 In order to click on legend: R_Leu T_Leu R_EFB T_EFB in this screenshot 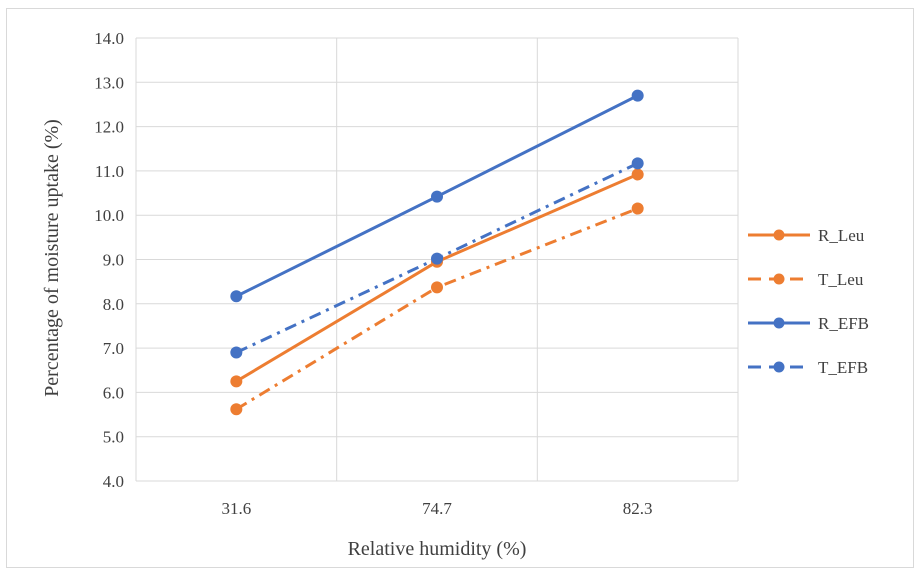, I will do `click(808, 301)`.